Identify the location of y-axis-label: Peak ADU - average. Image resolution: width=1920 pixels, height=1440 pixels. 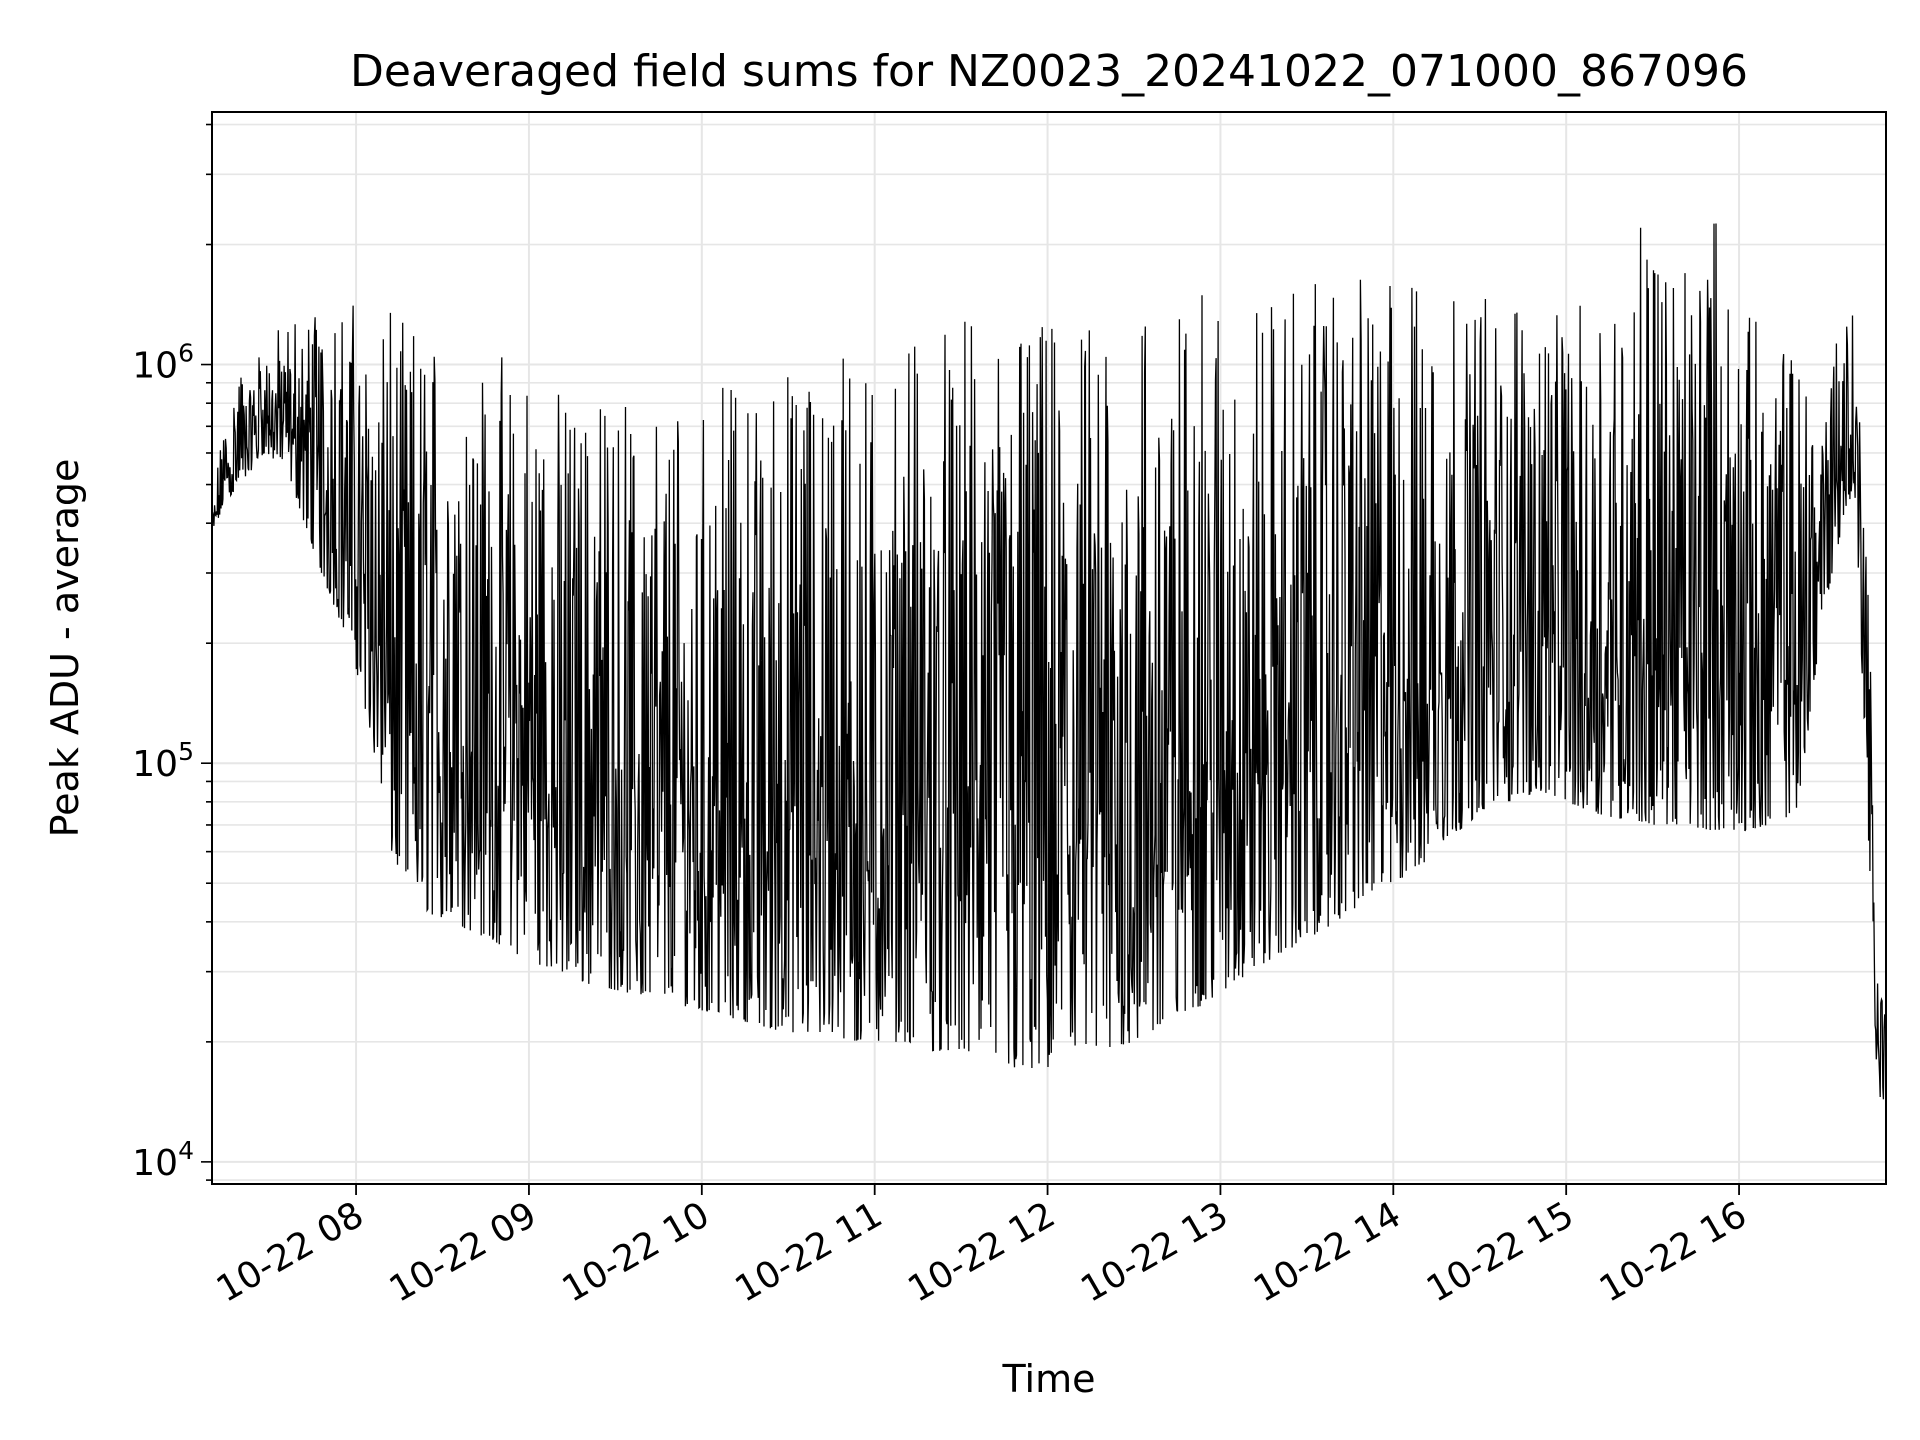
(65, 648).